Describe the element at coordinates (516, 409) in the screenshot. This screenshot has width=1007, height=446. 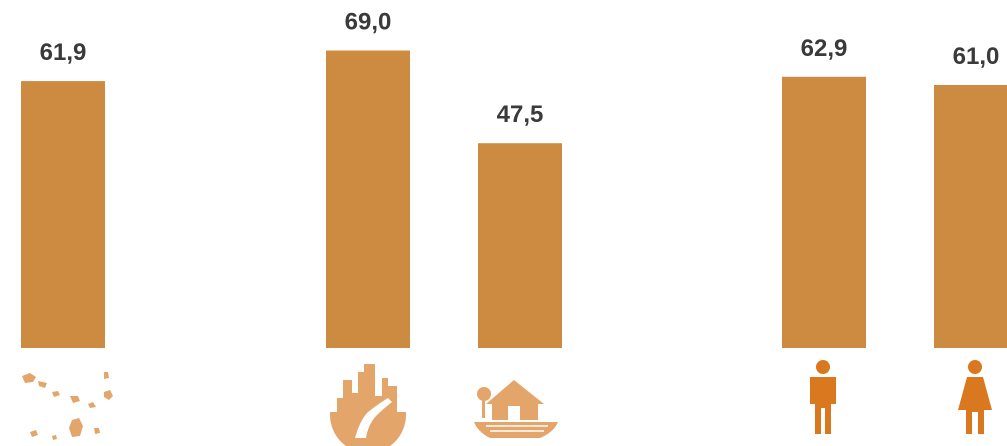
I see `rural-house-field-icon` at that location.